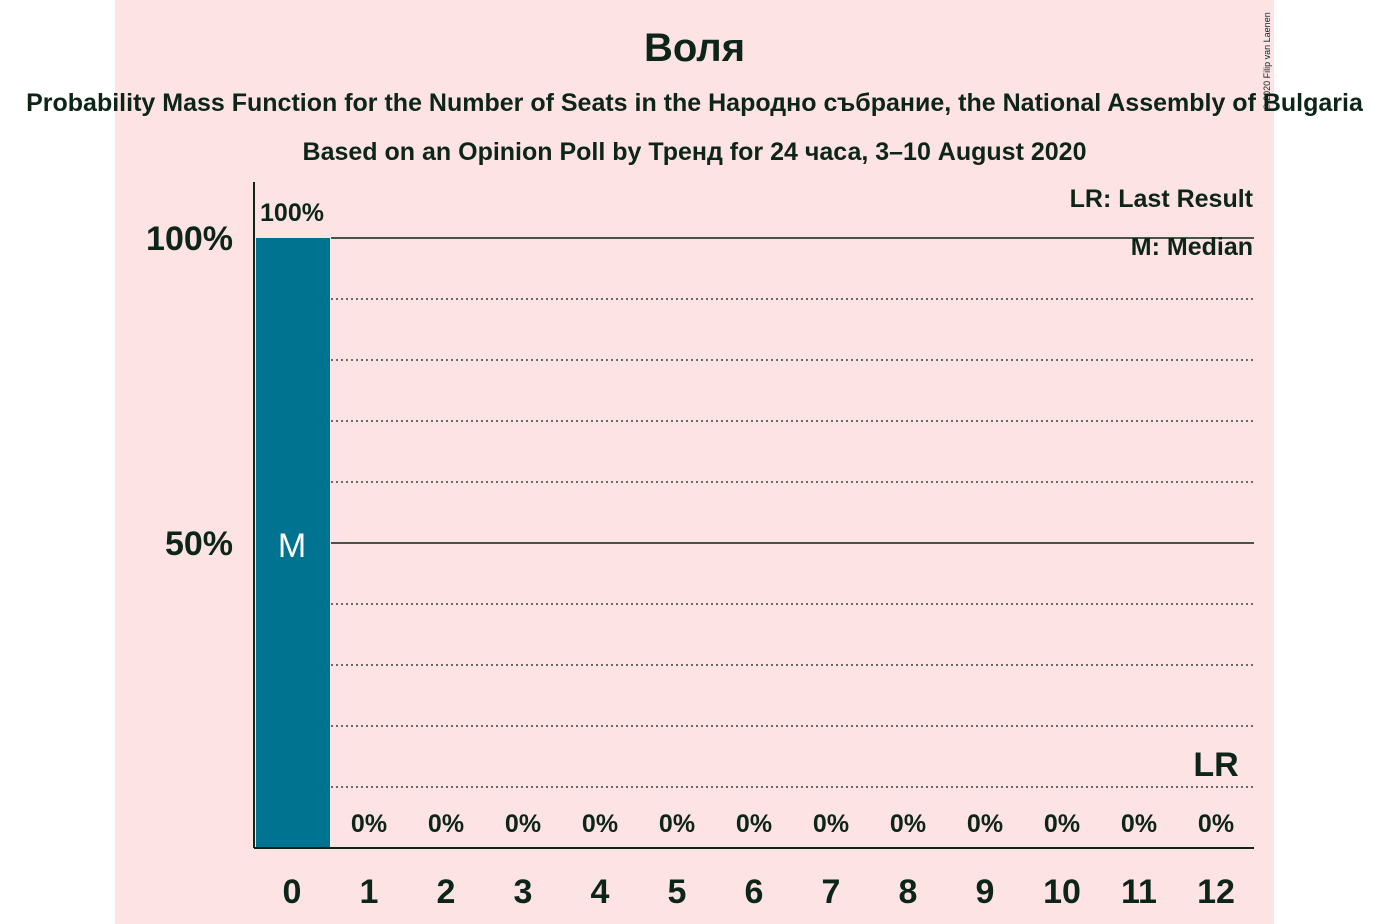  Describe the element at coordinates (908, 892) in the screenshot. I see `x-tick-label: 8` at that location.